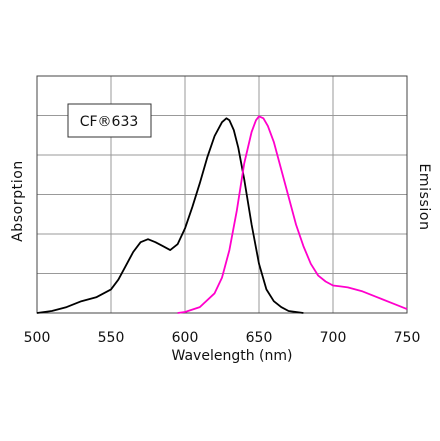  What do you see at coordinates (407, 338) in the screenshot?
I see `x-tick-label: 750` at bounding box center [407, 338].